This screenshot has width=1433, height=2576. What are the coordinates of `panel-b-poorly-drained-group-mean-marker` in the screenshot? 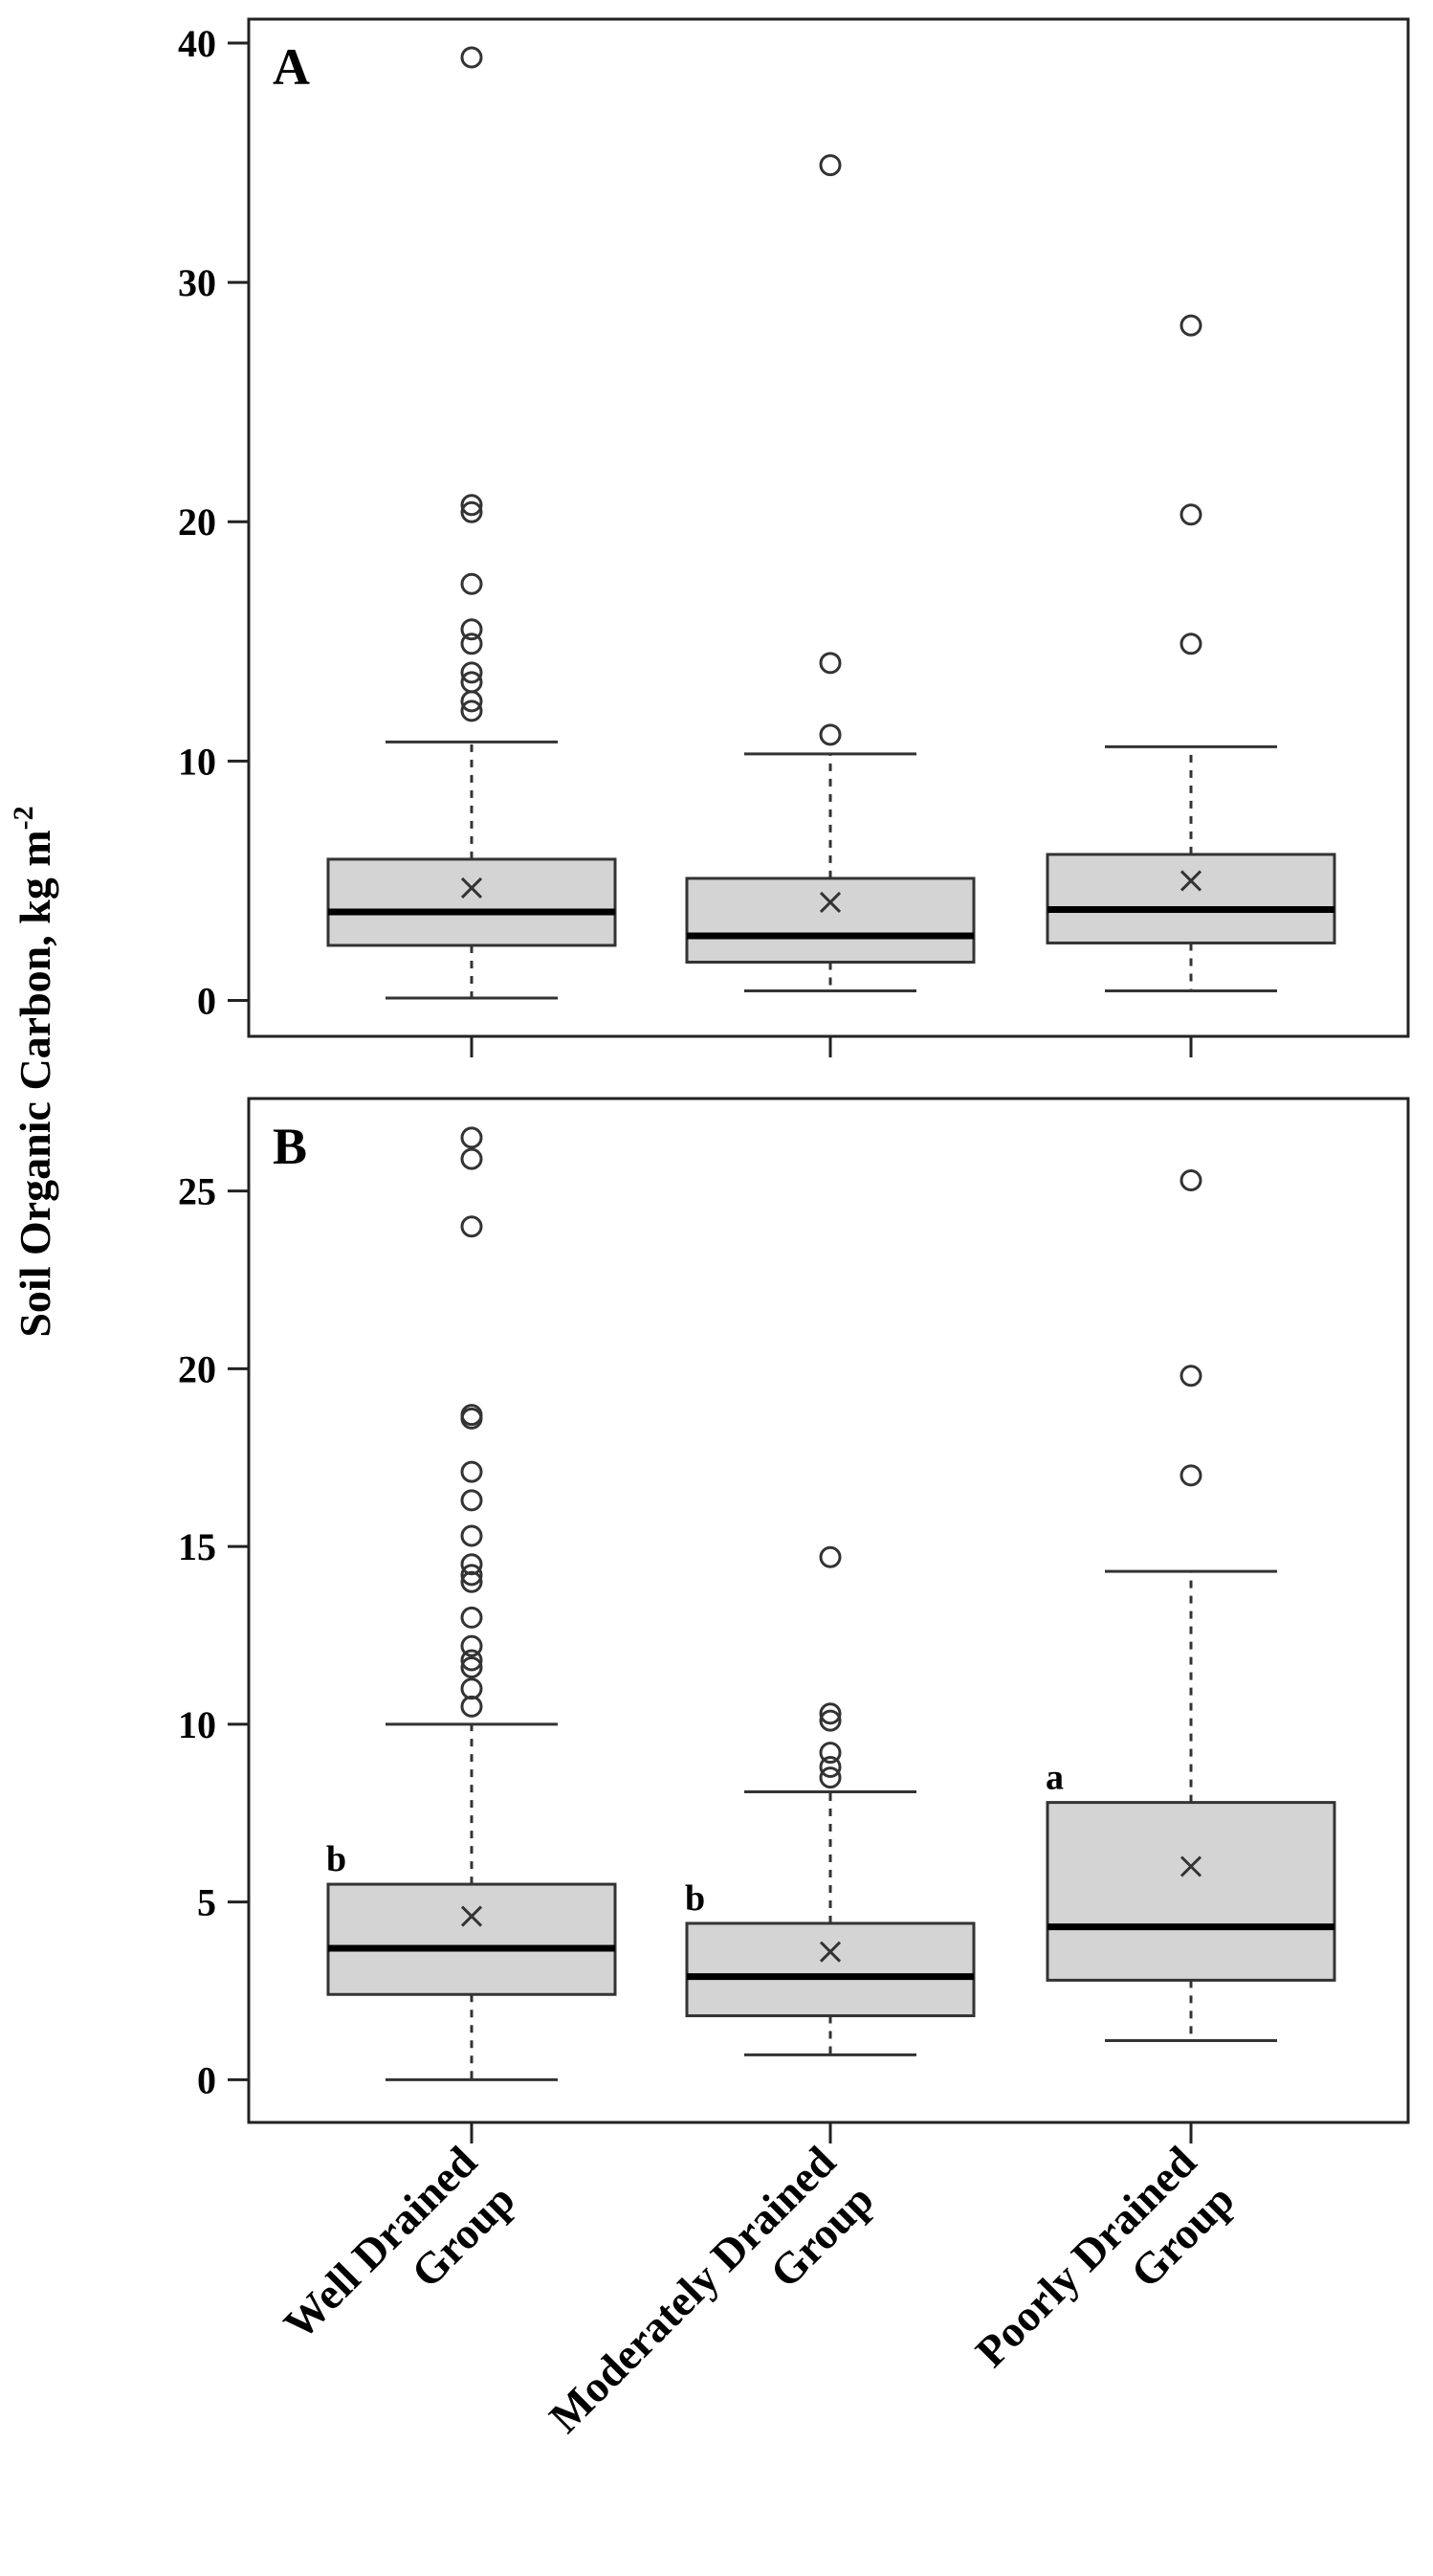 It's located at (1190, 1866).